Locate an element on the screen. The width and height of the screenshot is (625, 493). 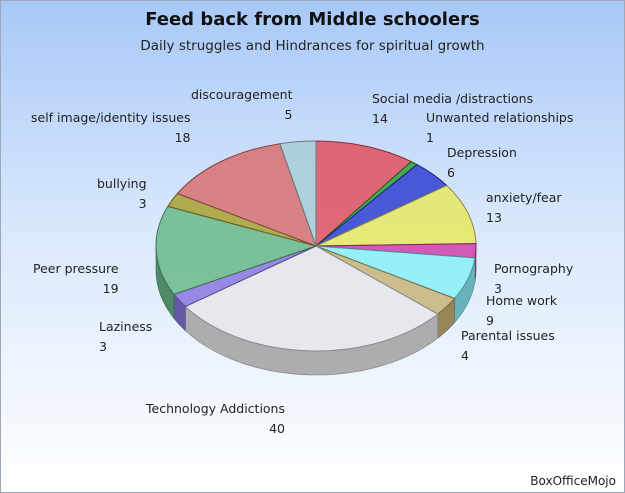
slice-label: Social media /distractions 14 is located at coordinates (452, 109).